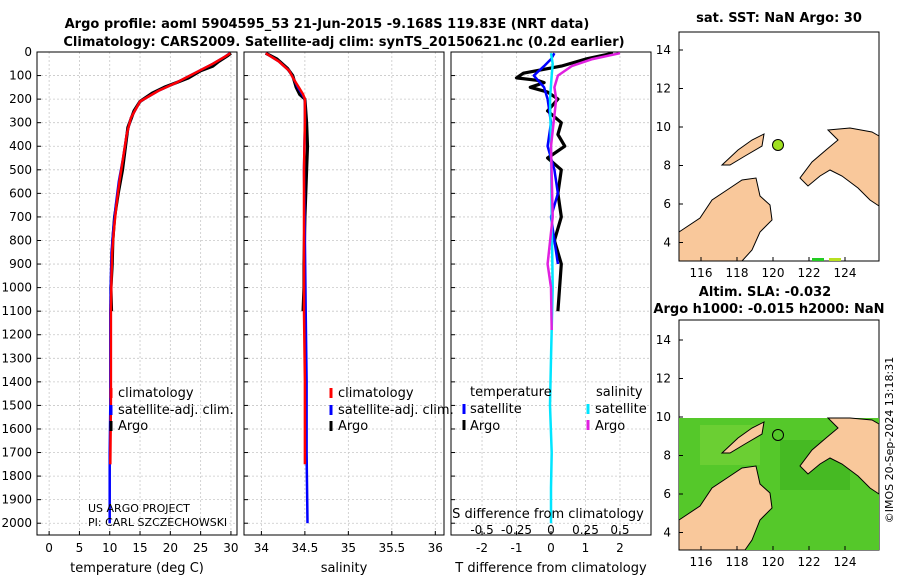  I want to click on s-diff-axis-label: S difference from climatology, so click(548, 514).